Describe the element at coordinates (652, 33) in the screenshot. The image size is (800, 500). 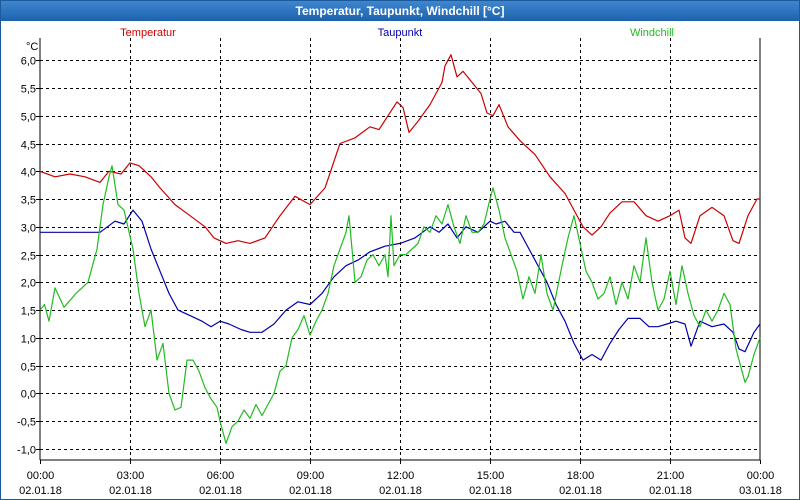
I see `legend-windchill: Windchill` at that location.